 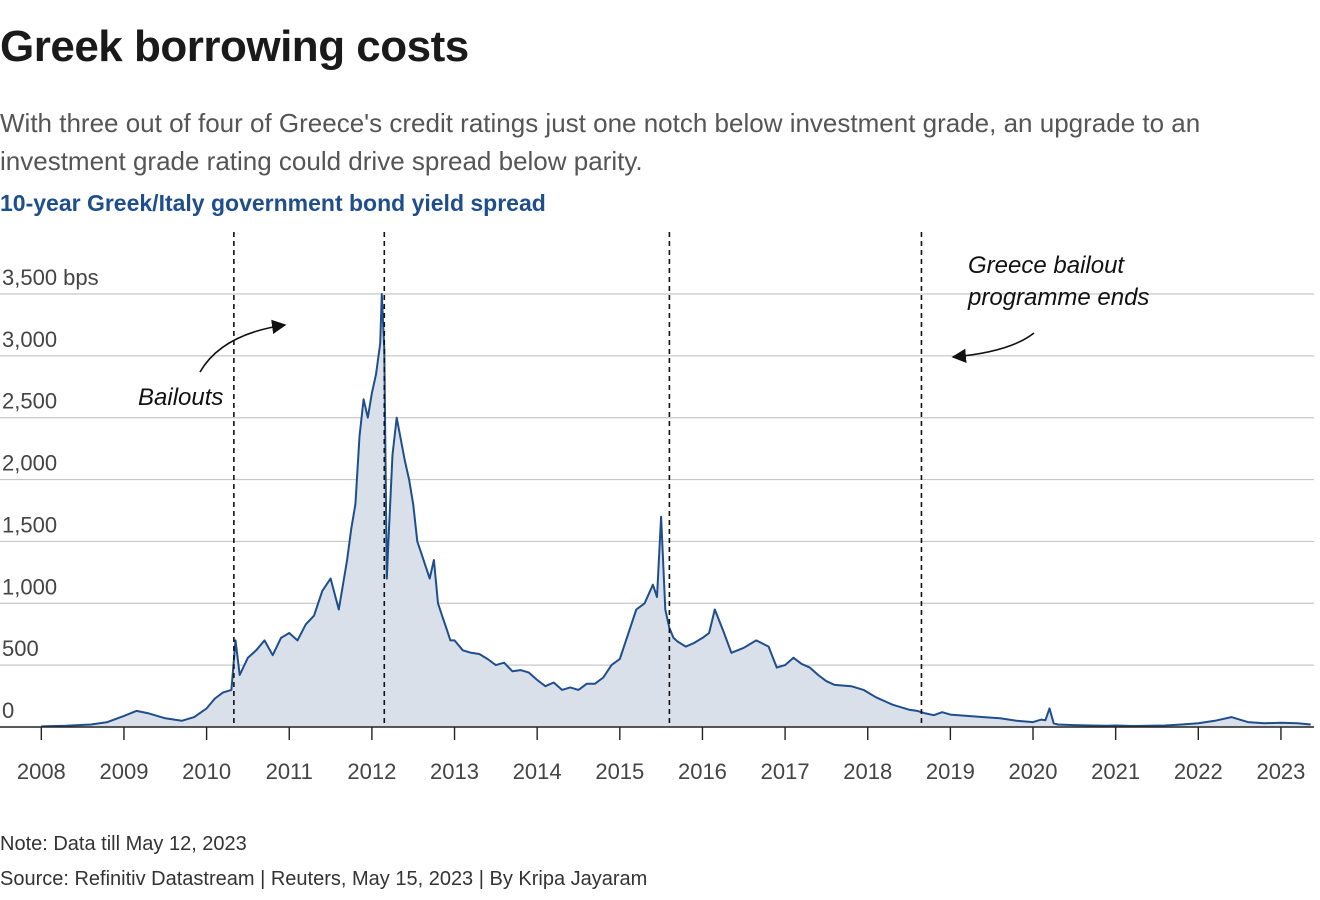 What do you see at coordinates (537, 771) in the screenshot?
I see `x-tick-label: 2014` at bounding box center [537, 771].